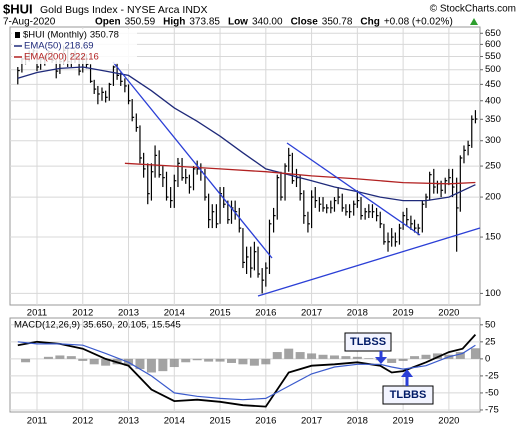 This screenshot has width=520, height=429. What do you see at coordinates (492, 409) in the screenshot?
I see `y-tick-label: -75` at bounding box center [492, 409].